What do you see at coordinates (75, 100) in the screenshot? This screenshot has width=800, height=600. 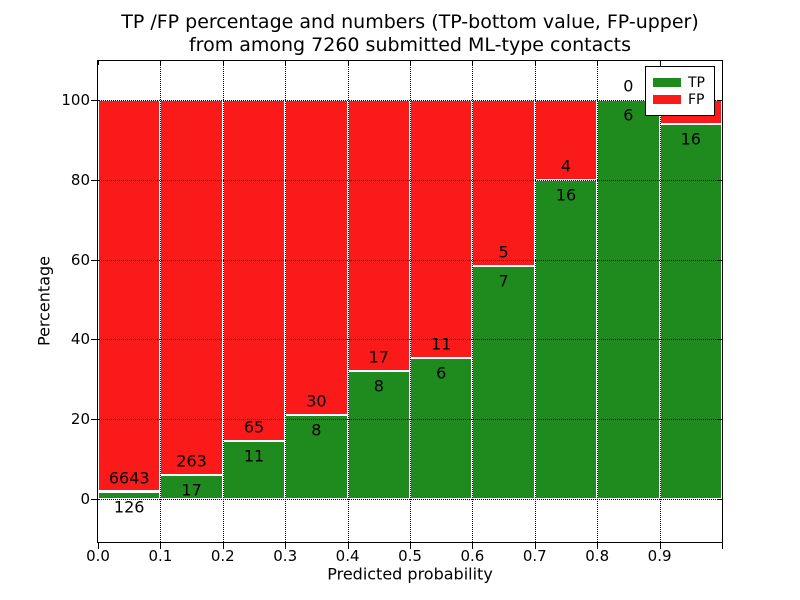 I see `y-tick-label: 100` at bounding box center [75, 100].